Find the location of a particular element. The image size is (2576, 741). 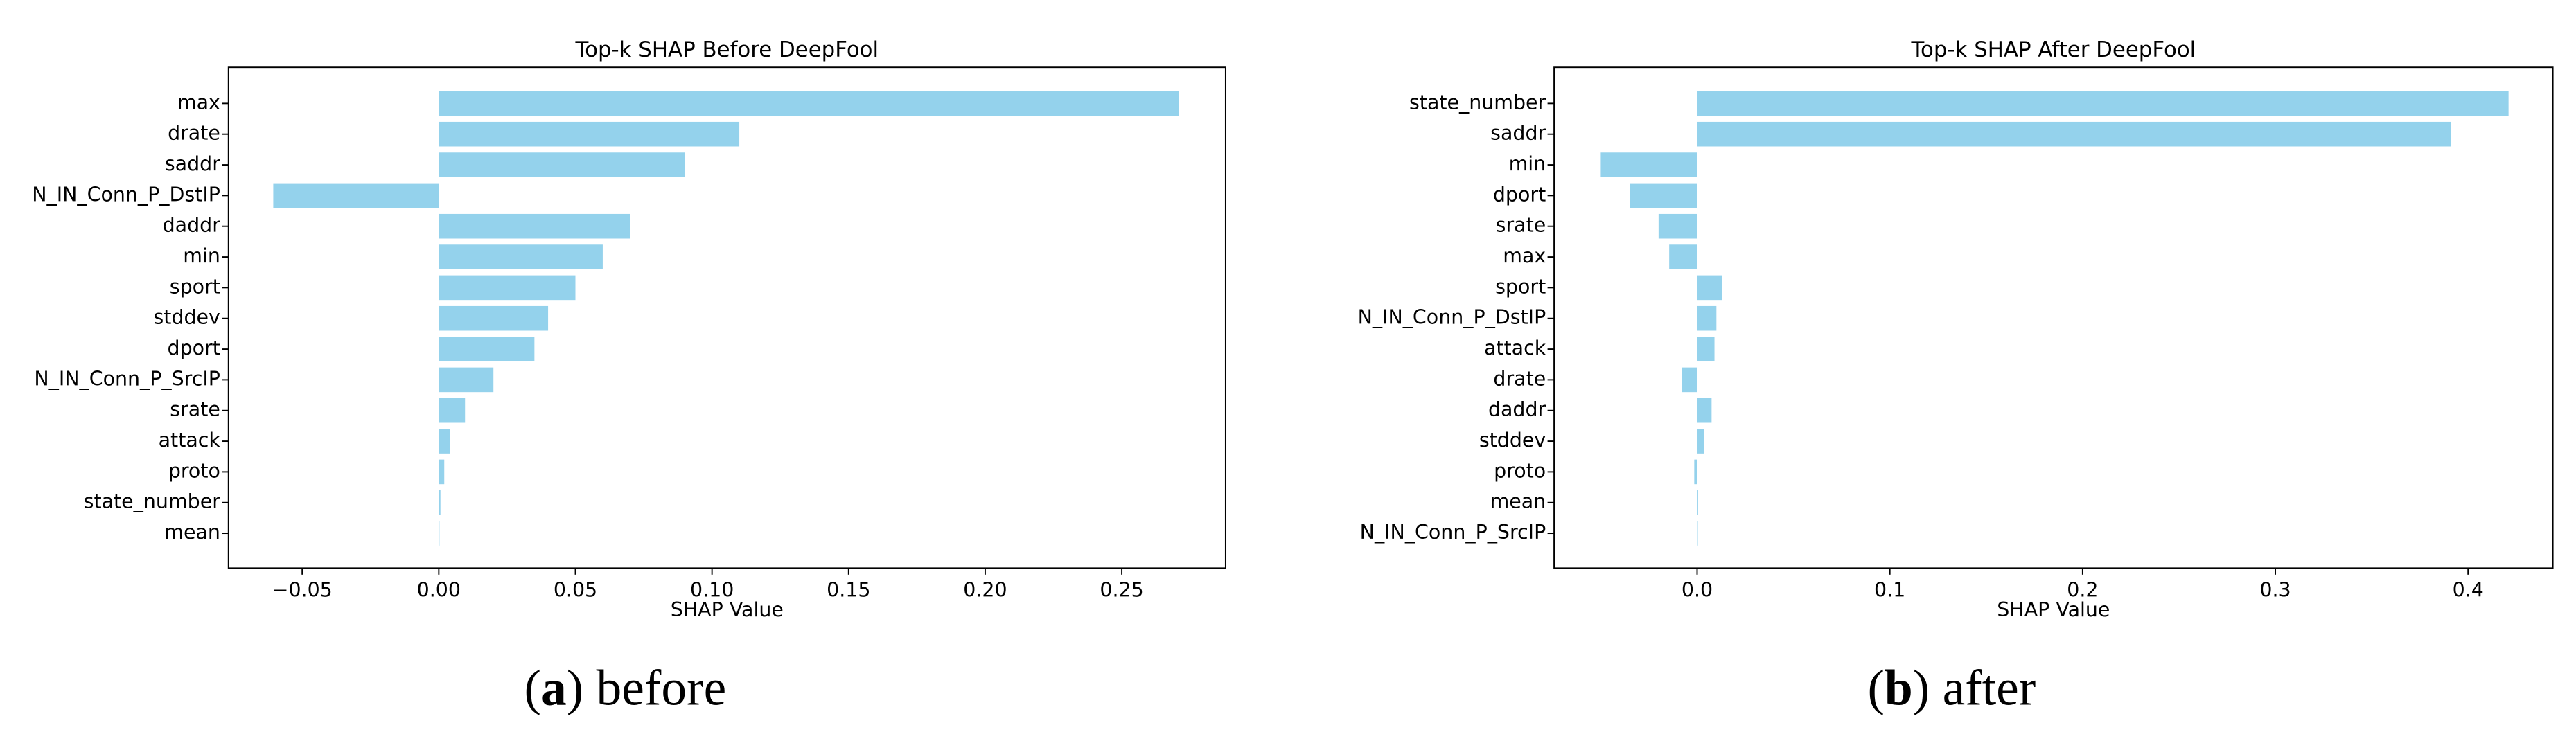

x-tick-label: 0.25 is located at coordinates (1121, 590).